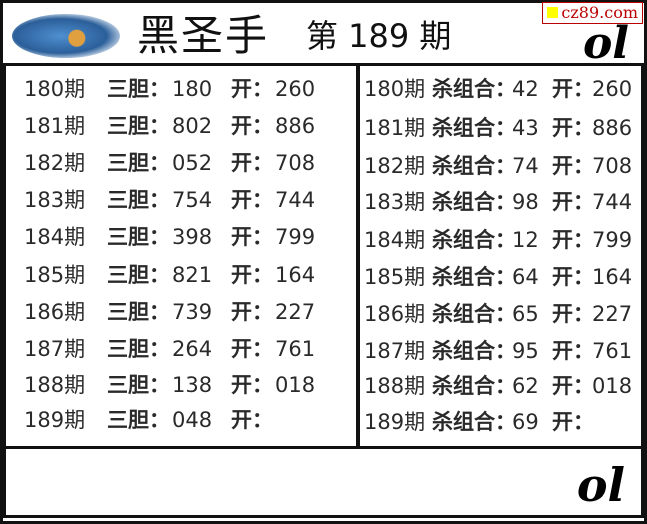  What do you see at coordinates (192, 237) in the screenshot?
I see `left-value: 398` at bounding box center [192, 237].